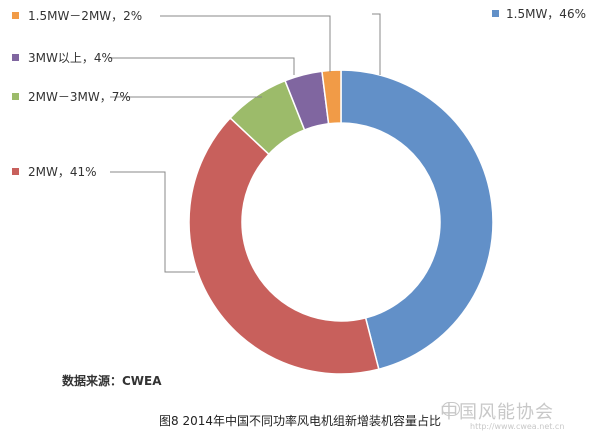 This screenshot has width=600, height=442. I want to click on watermark-logo-icon, so click(451, 409).